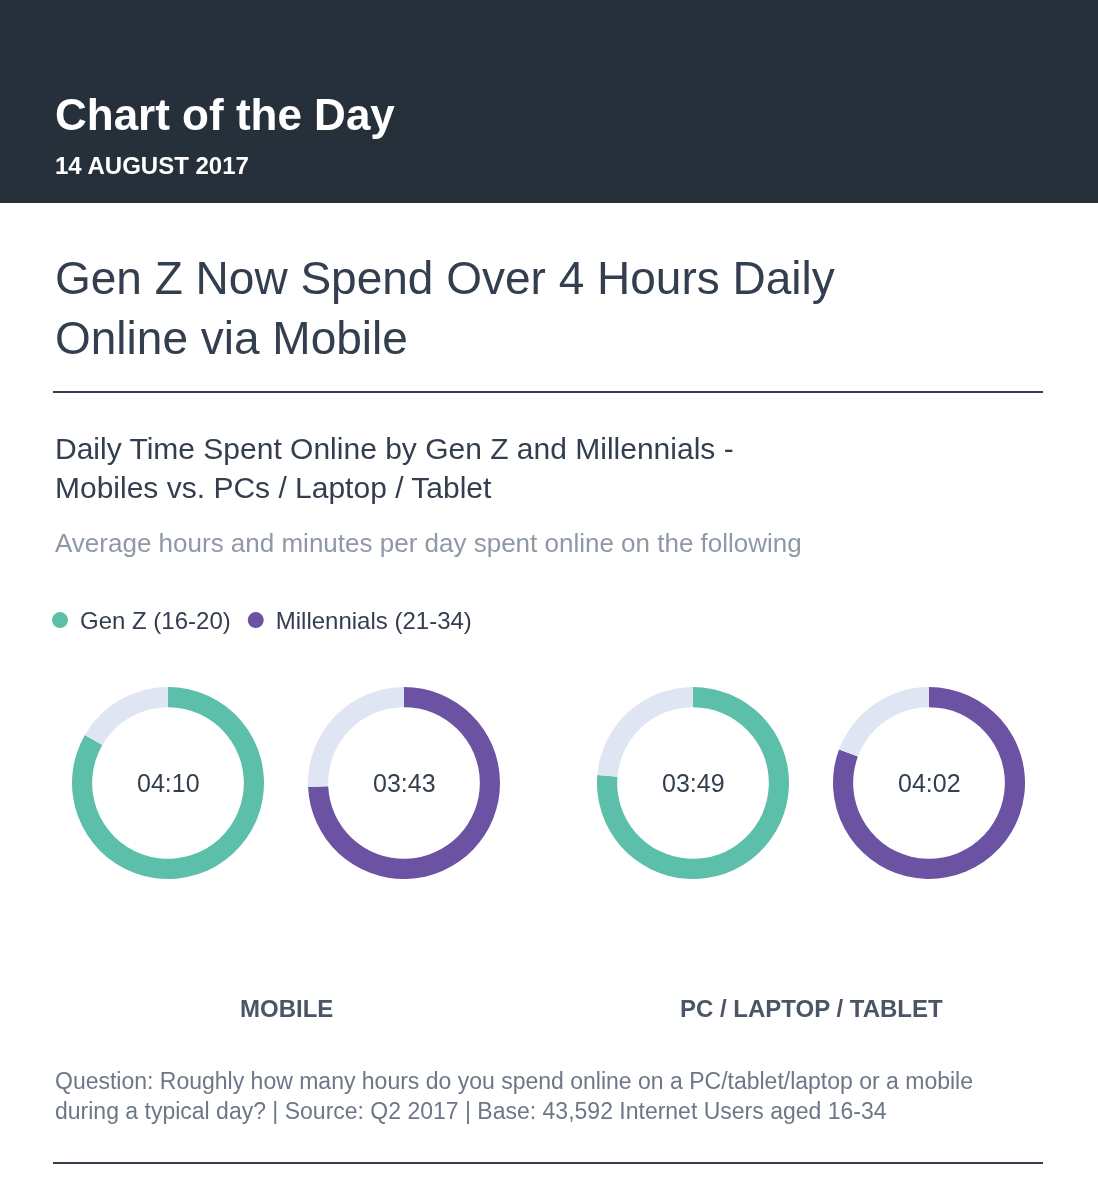 The image size is (1098, 1200). What do you see at coordinates (373, 621) in the screenshot?
I see `legend-label: Millennials (21-34)` at bounding box center [373, 621].